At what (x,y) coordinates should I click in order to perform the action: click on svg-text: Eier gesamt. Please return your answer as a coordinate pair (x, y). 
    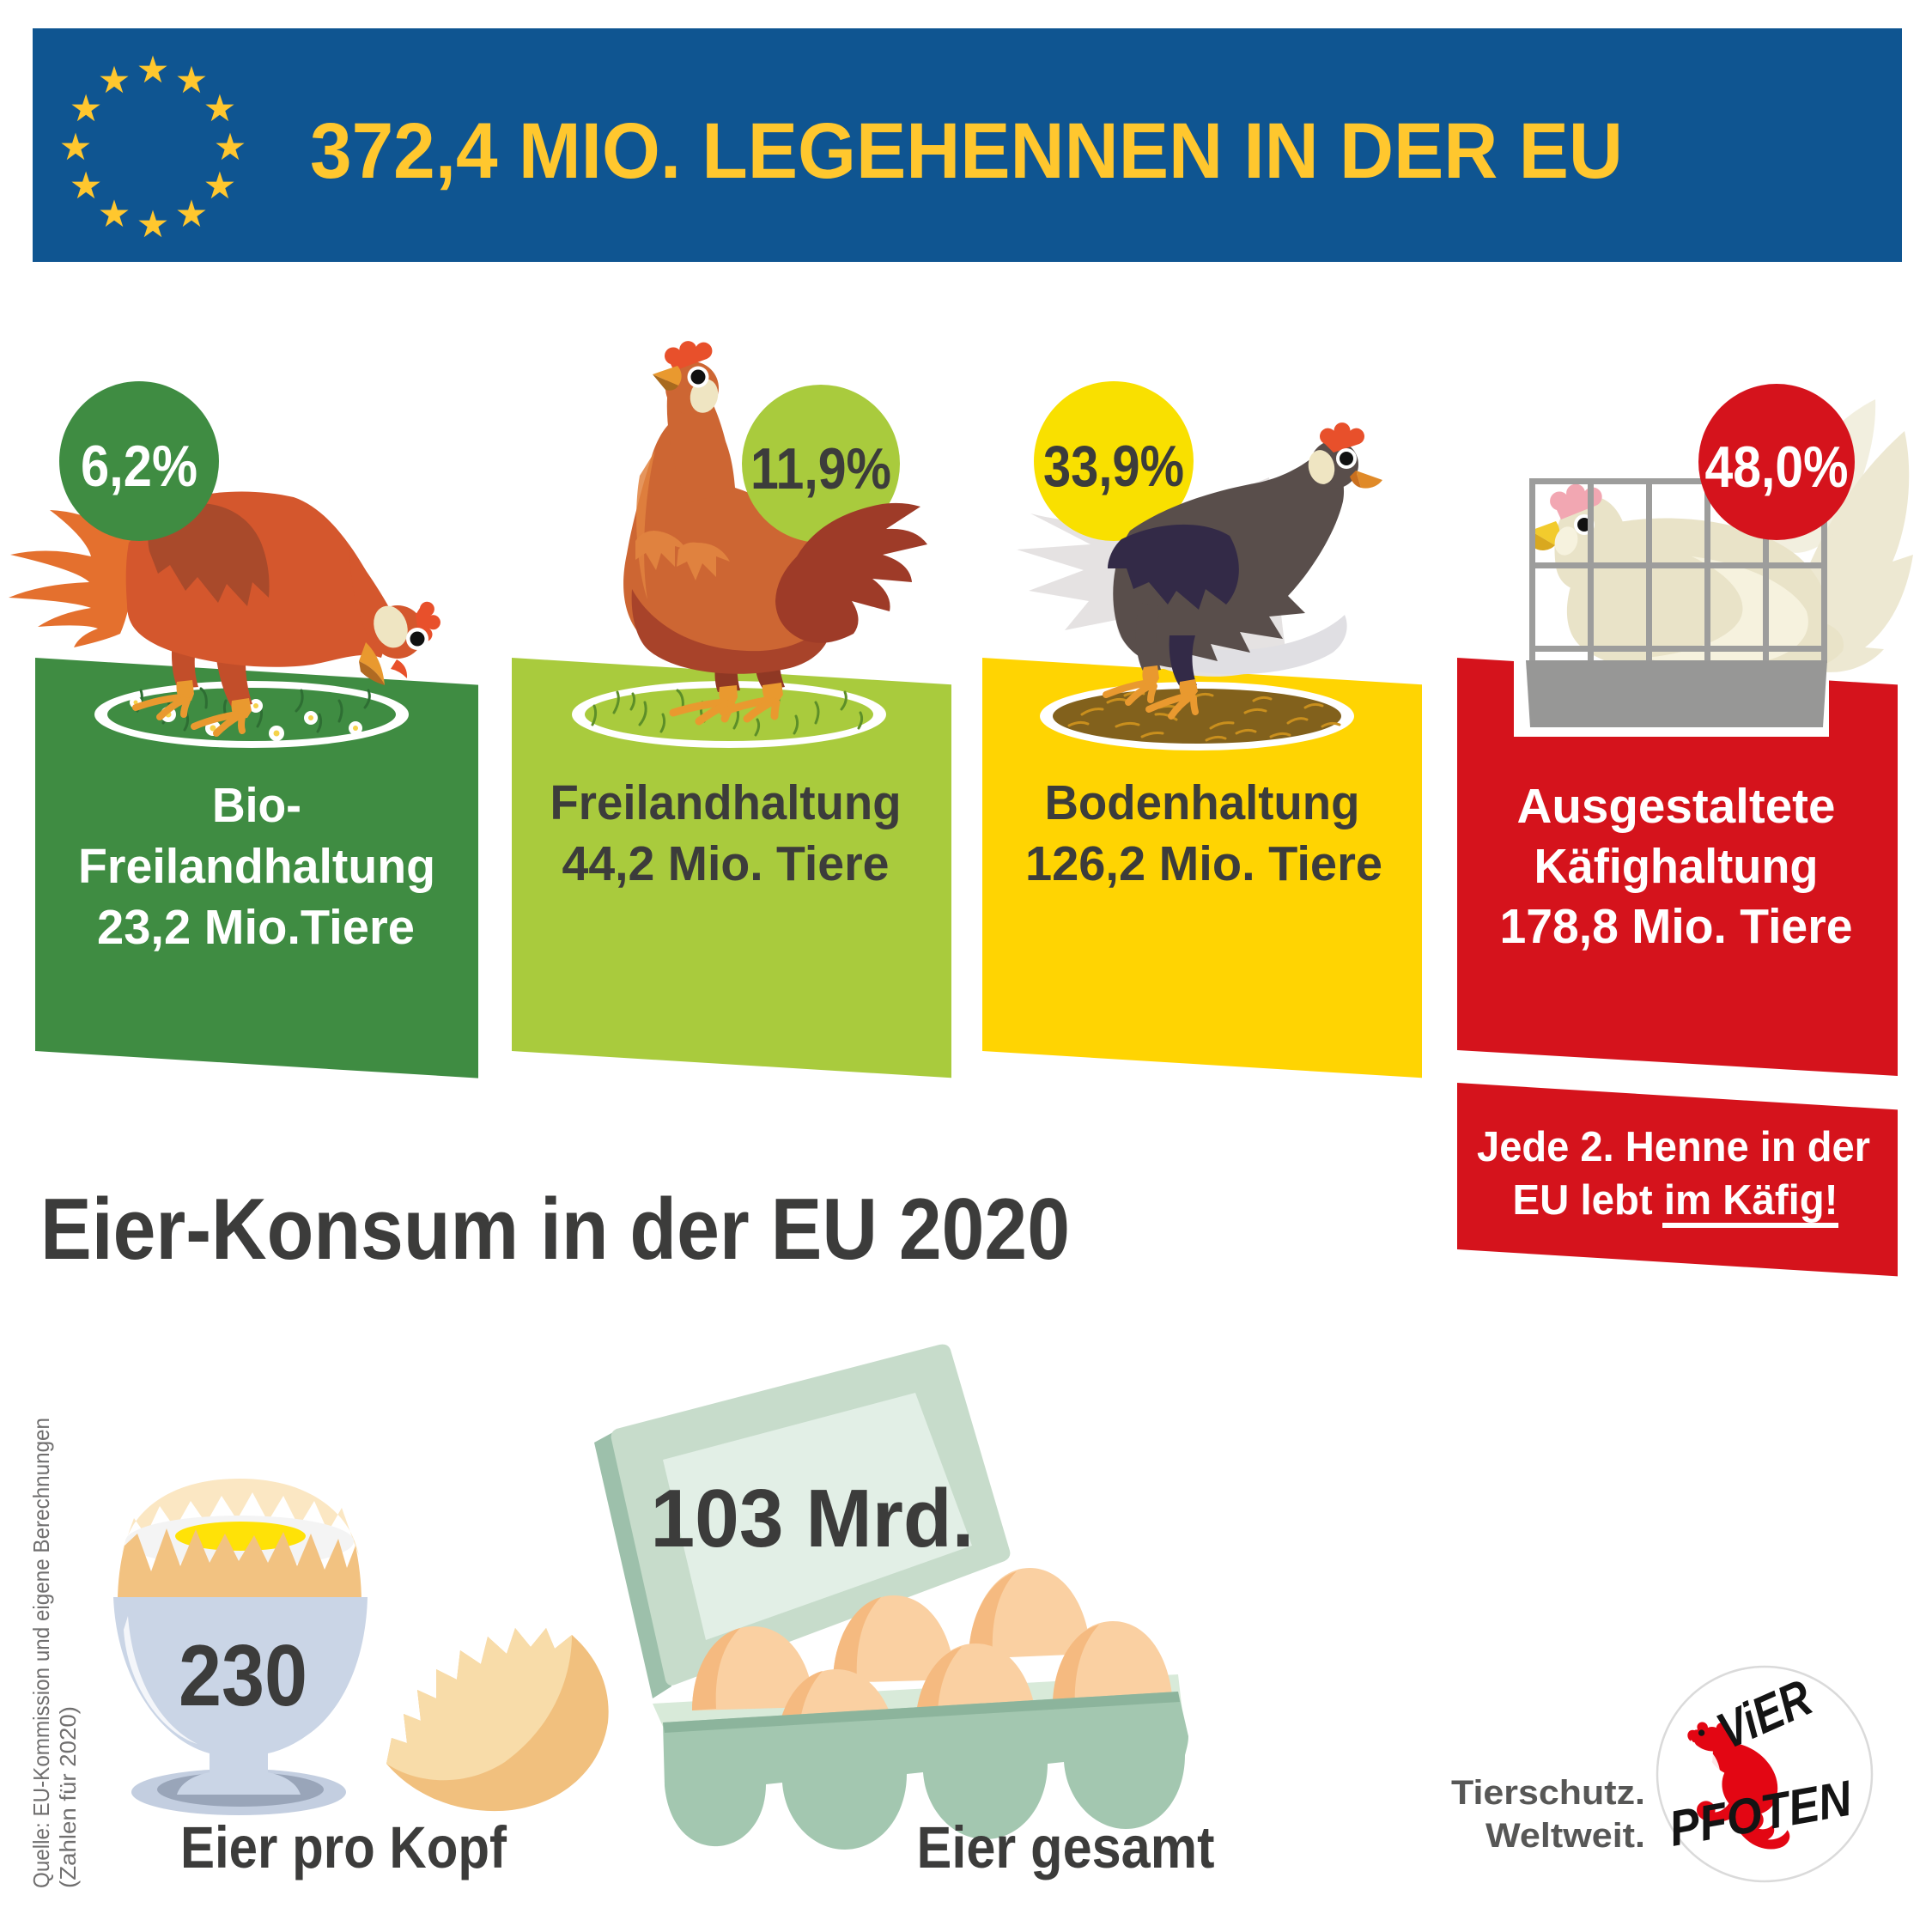
    Looking at the image, I should click on (1066, 1847).